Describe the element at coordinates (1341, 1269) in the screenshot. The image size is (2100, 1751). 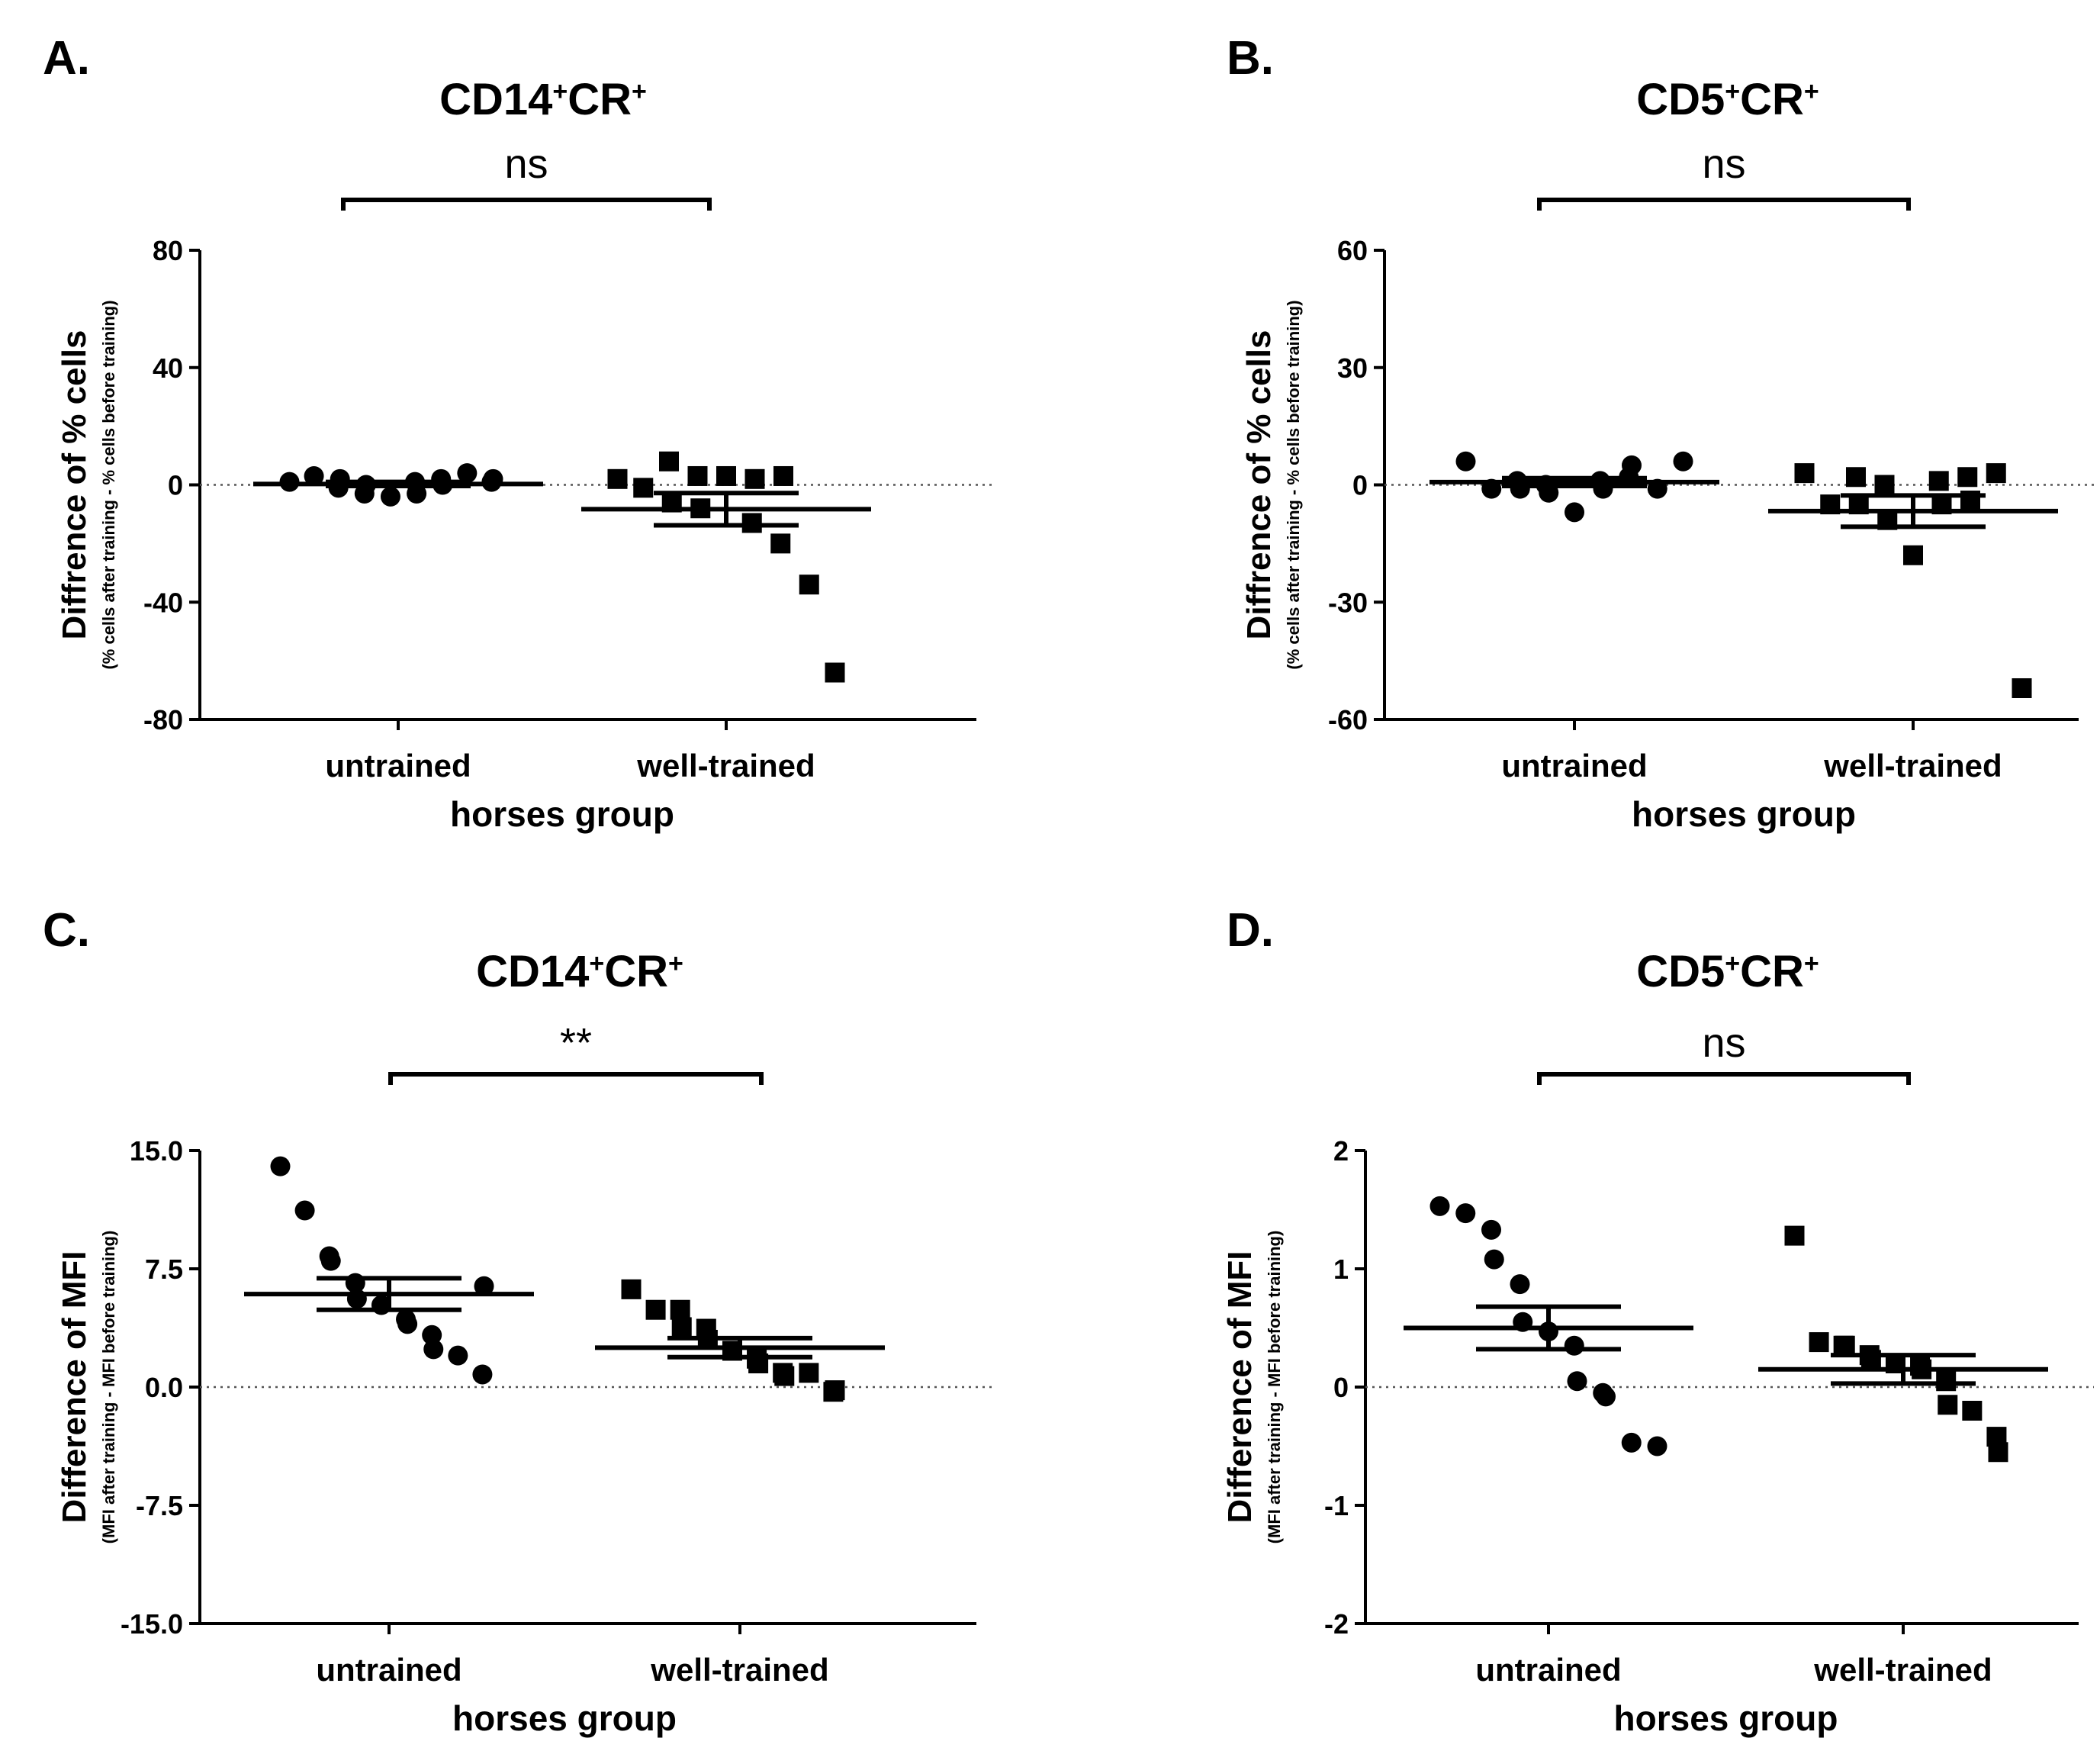
I see `y-tick-label: 1` at that location.